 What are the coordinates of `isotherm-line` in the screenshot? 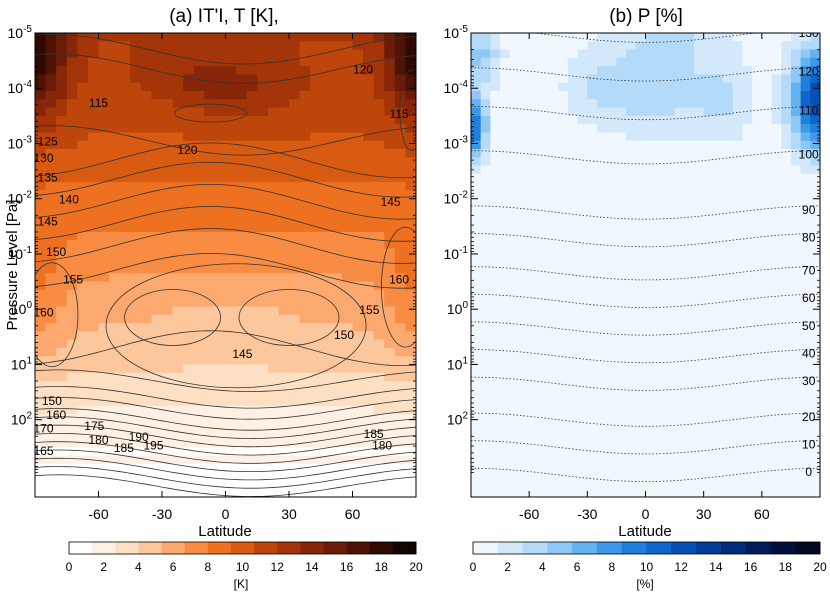 It's located at (225, 160).